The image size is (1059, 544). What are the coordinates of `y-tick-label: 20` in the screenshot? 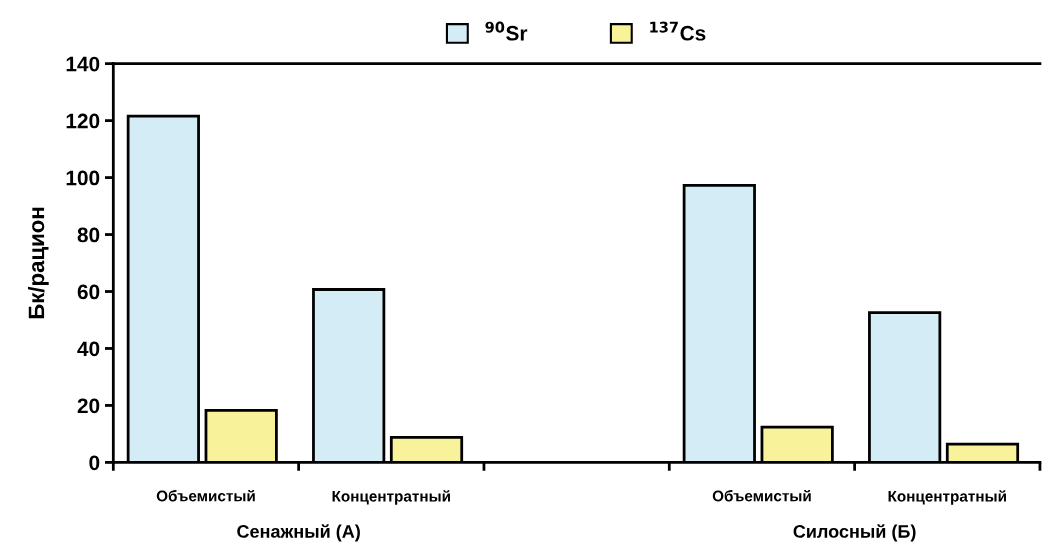 It's located at (88, 406).